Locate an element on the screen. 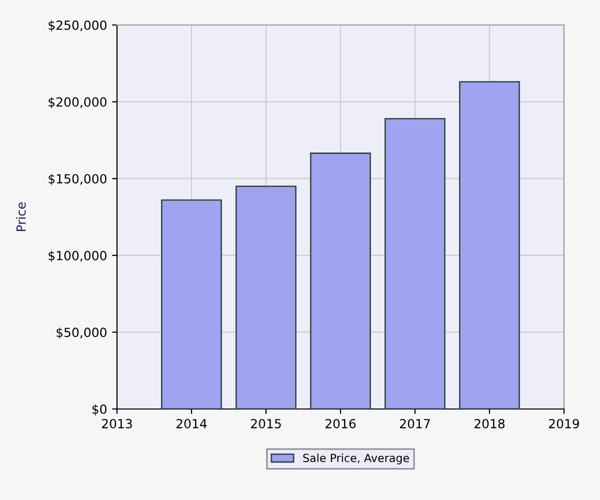 Image resolution: width=600 pixels, height=500 pixels. x-tick-label: 2017 is located at coordinates (415, 423).